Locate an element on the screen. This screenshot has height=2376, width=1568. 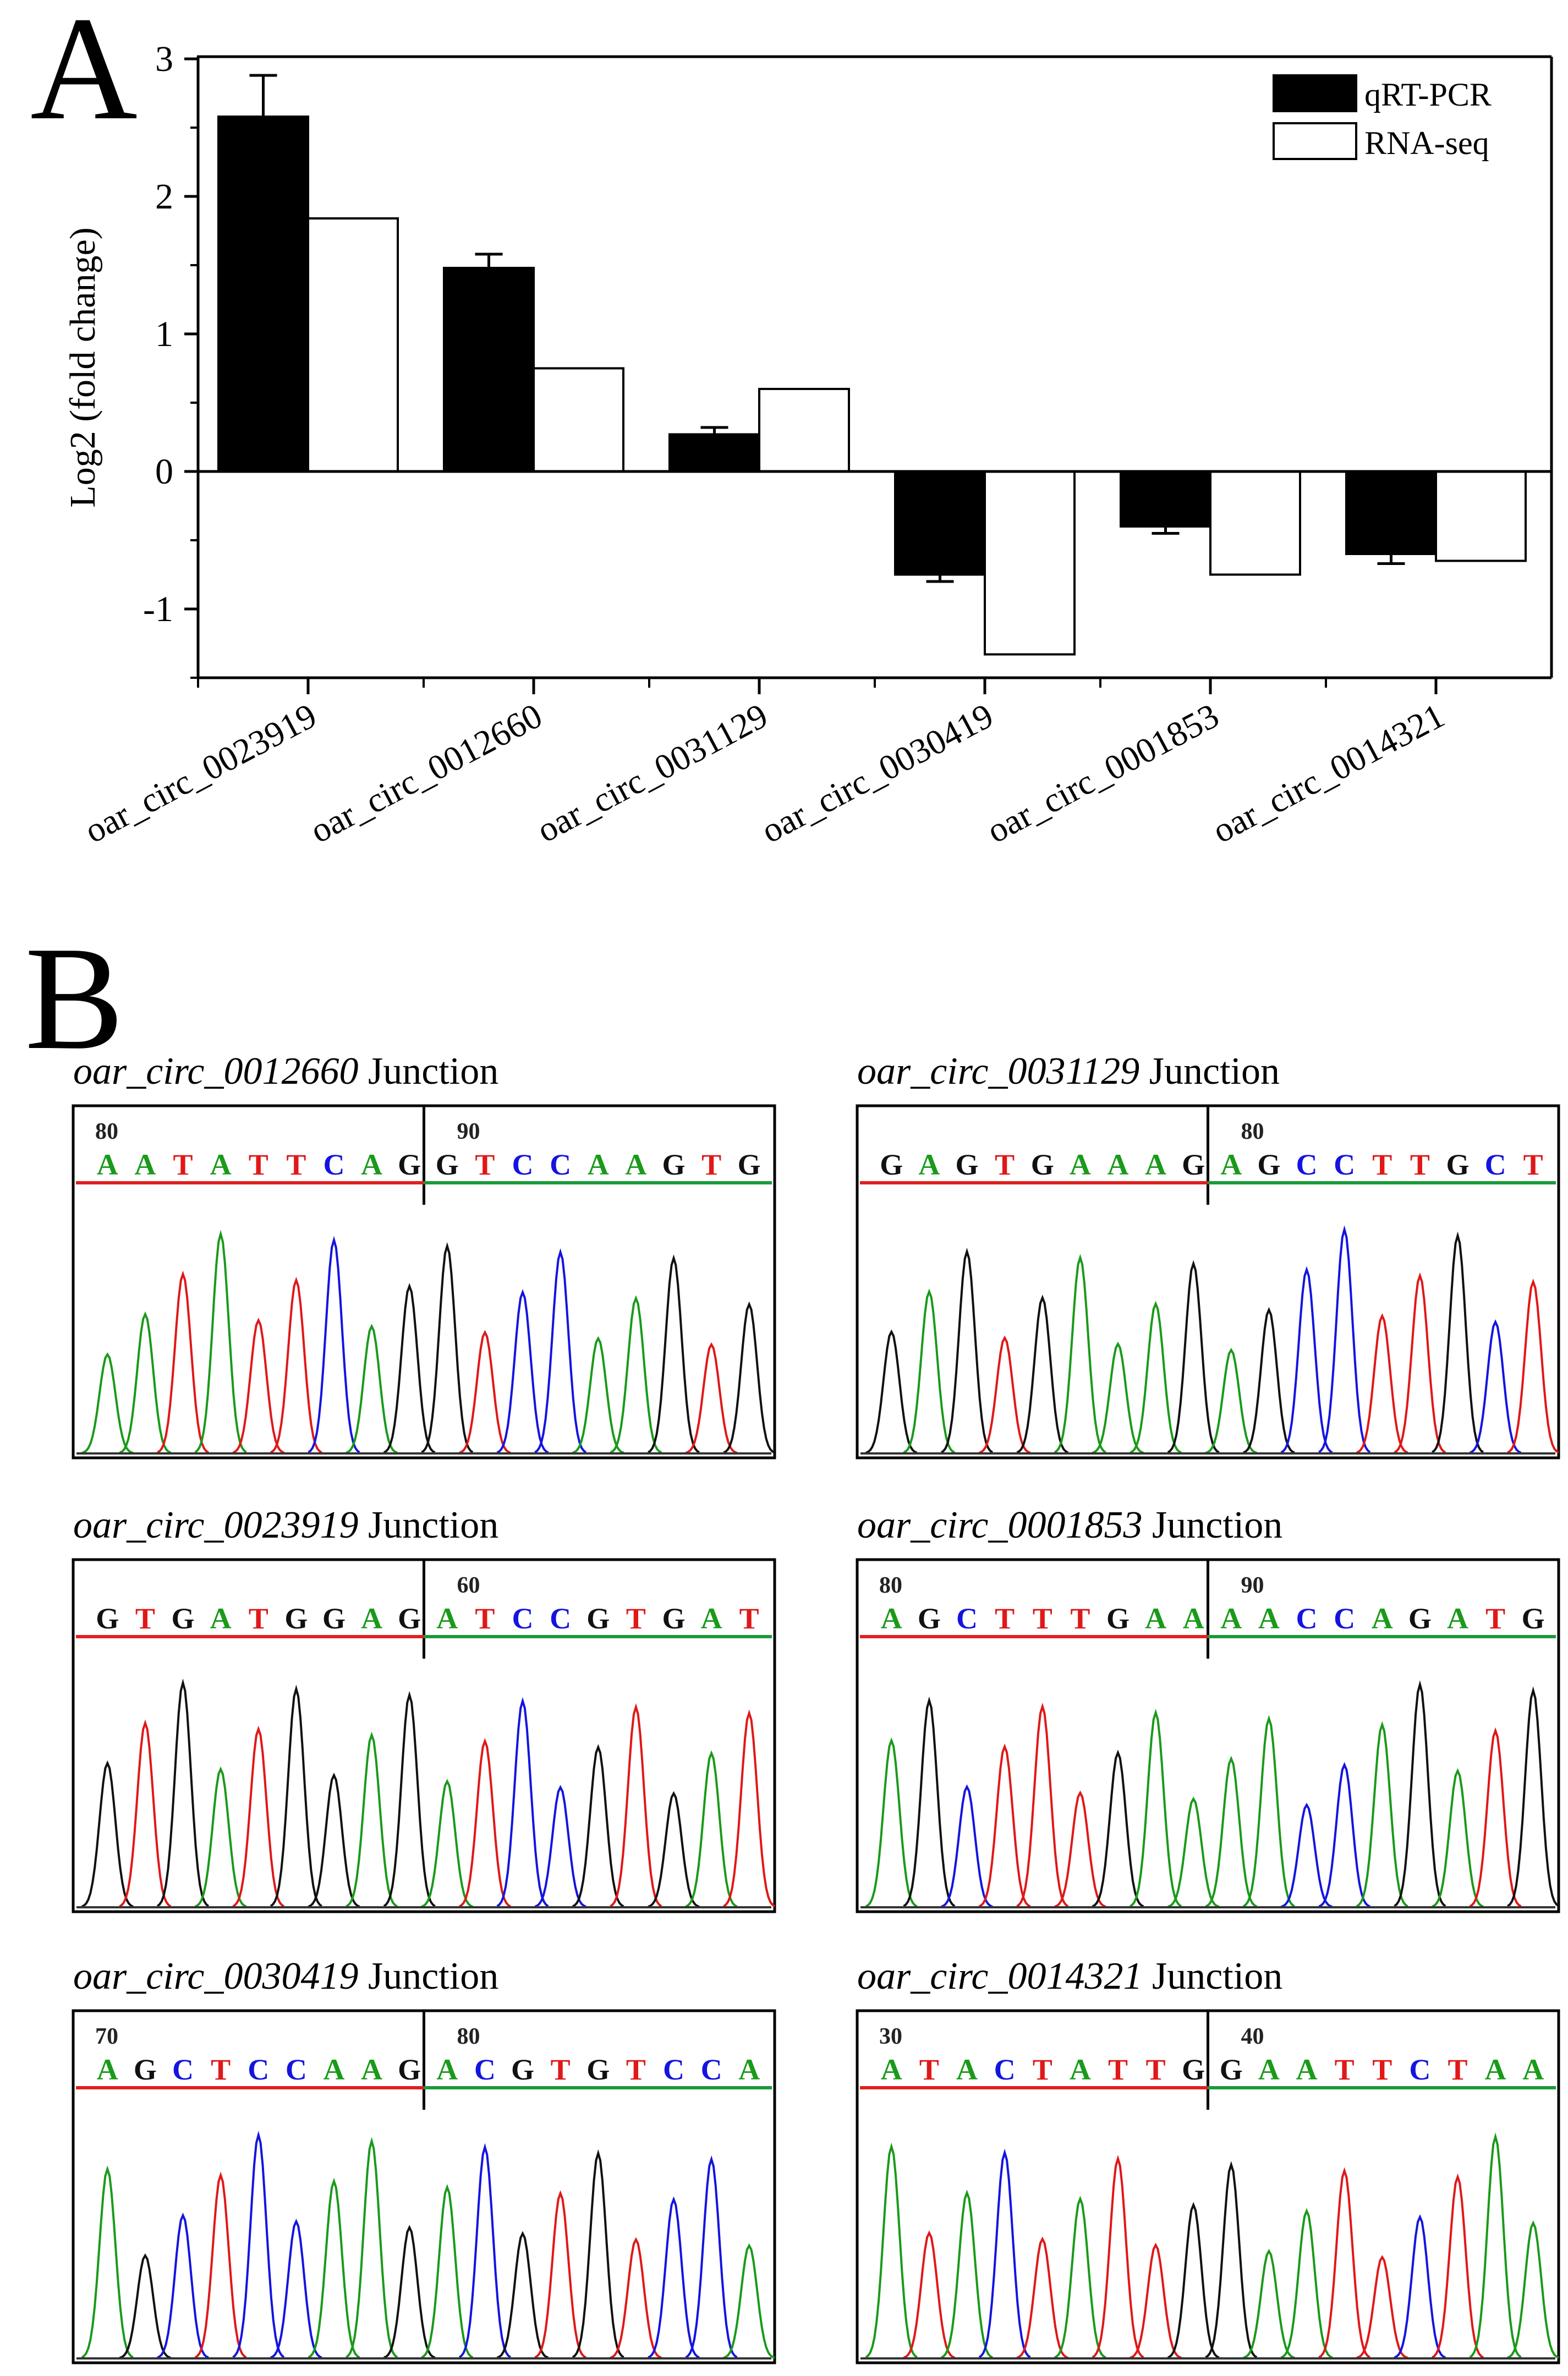
position-number: 70 is located at coordinates (106, 2036).